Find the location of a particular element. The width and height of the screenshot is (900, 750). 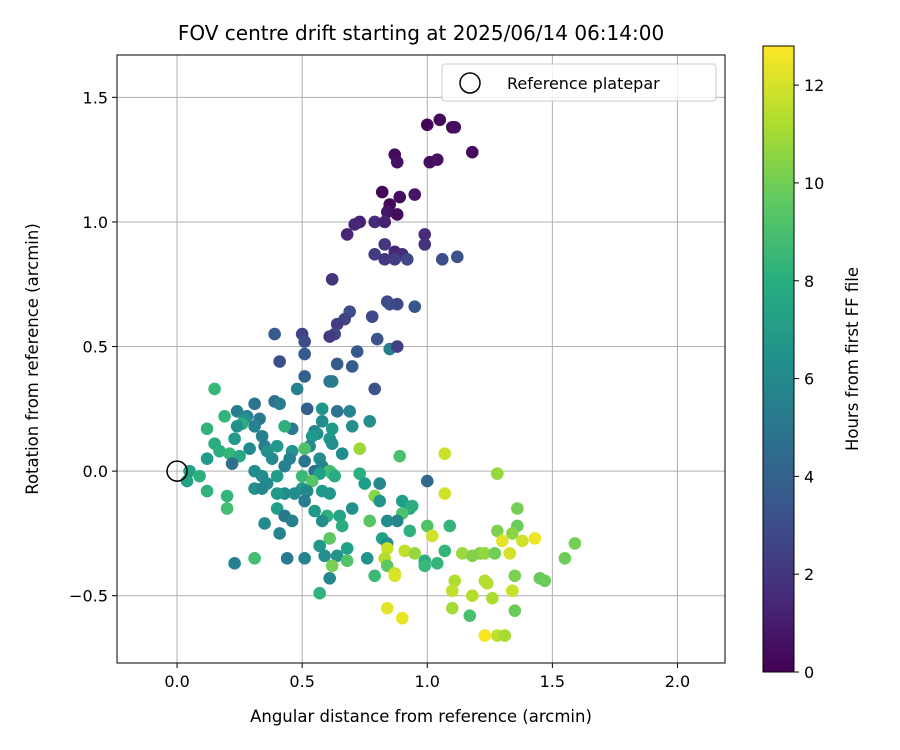

colorbar-label: Hours from first FF file is located at coordinates (852, 359).